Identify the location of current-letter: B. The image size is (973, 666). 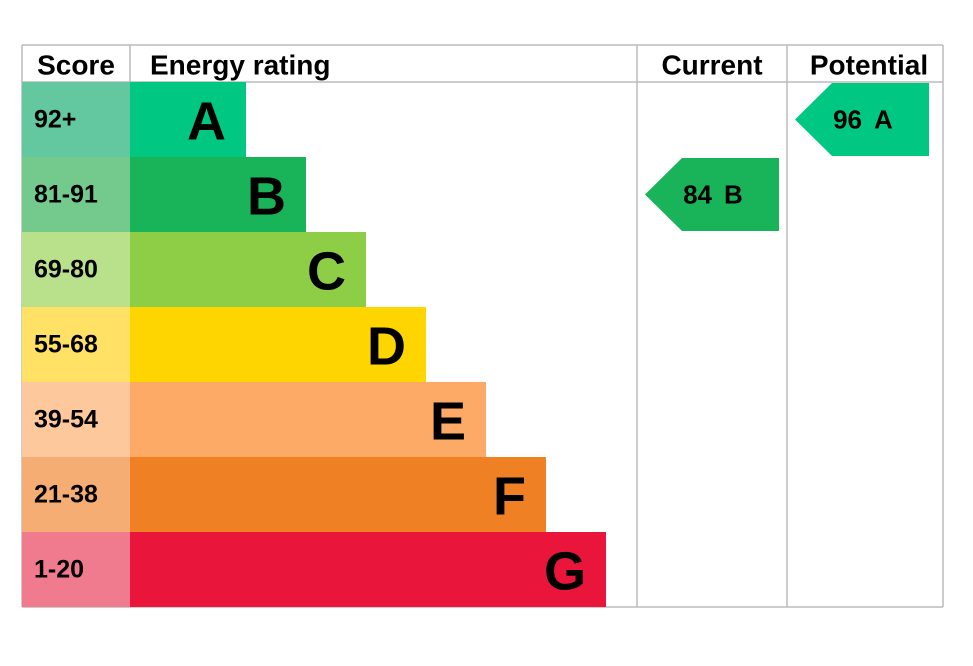
(733, 195).